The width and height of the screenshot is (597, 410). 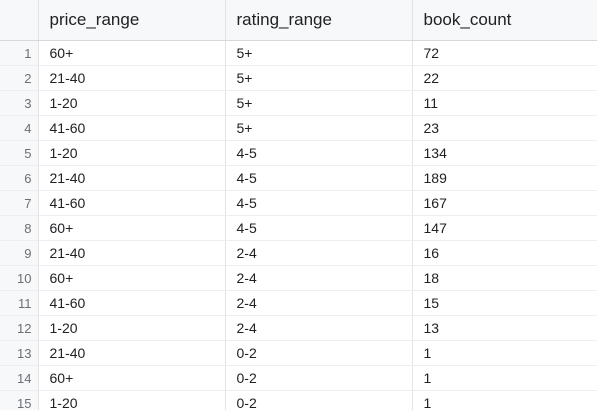 What do you see at coordinates (19, 203) in the screenshot?
I see `row-number: 7` at bounding box center [19, 203].